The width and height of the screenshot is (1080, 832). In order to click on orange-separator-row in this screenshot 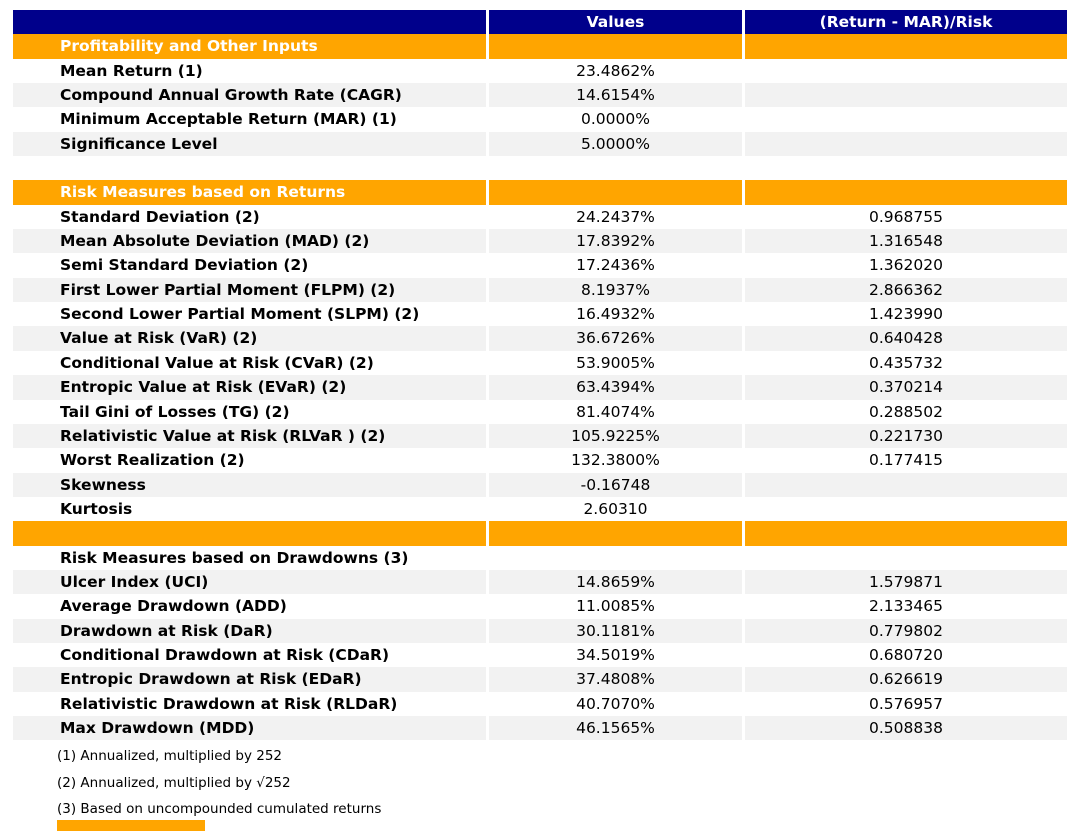, I will do `click(540, 533)`.